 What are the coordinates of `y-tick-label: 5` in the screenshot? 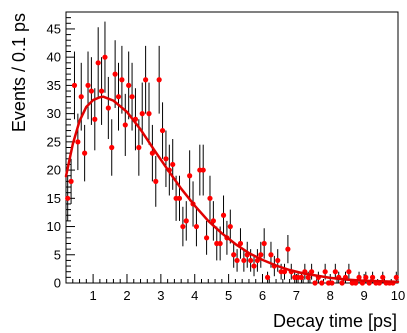 It's located at (57, 254).